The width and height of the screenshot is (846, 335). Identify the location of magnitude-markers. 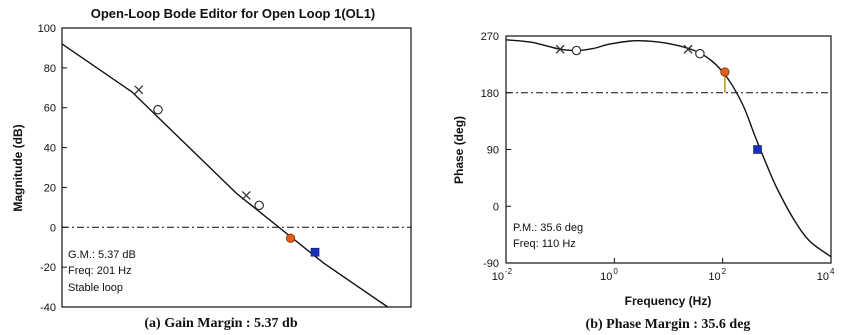
(227, 171).